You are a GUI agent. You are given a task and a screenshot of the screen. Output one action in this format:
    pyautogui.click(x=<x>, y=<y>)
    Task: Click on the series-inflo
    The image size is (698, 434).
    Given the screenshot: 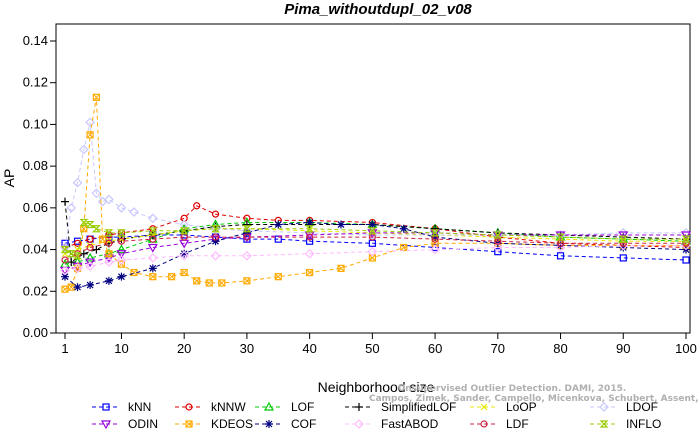 What is the action you would take?
    pyautogui.click(x=375, y=239)
    